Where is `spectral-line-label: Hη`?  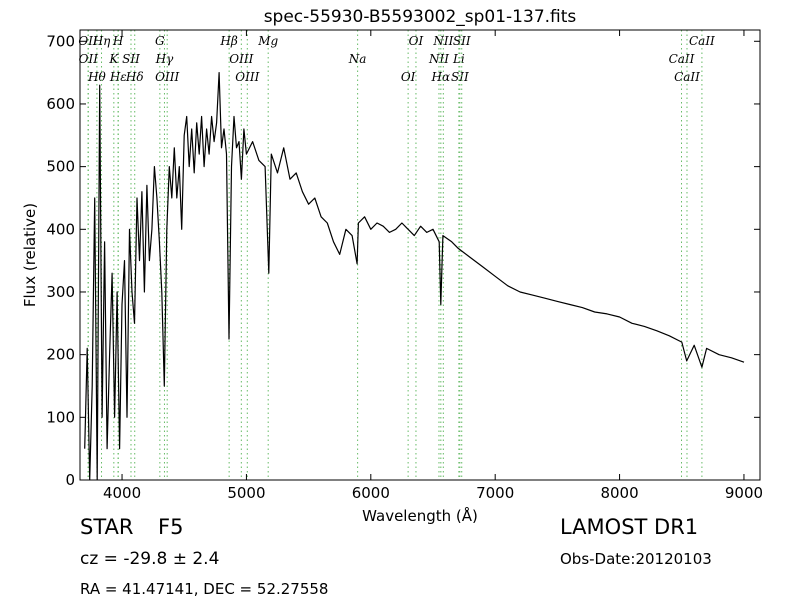 spectral-line-label: Hη is located at coordinates (101, 41).